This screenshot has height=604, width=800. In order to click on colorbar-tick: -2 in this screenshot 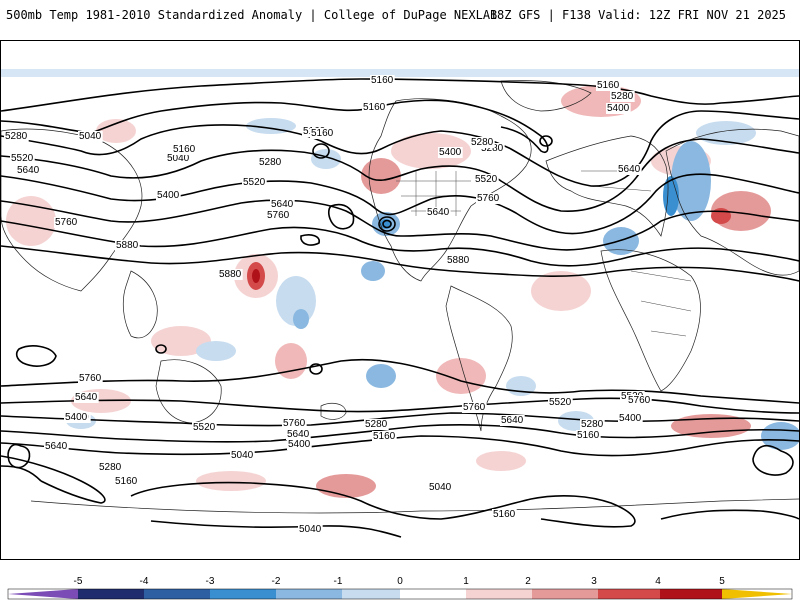, I will do `click(276, 581)`.